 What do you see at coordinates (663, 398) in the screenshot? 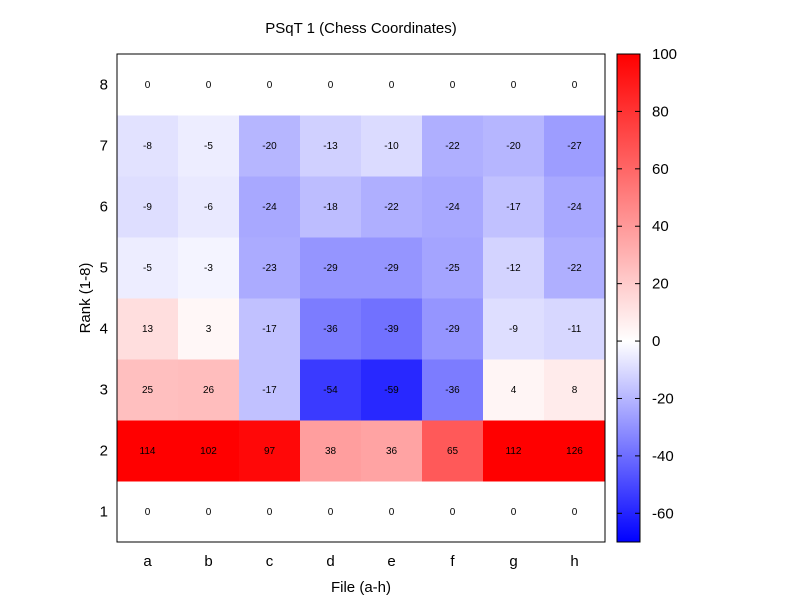
I see `colorbar-tick-label: -20` at bounding box center [663, 398].